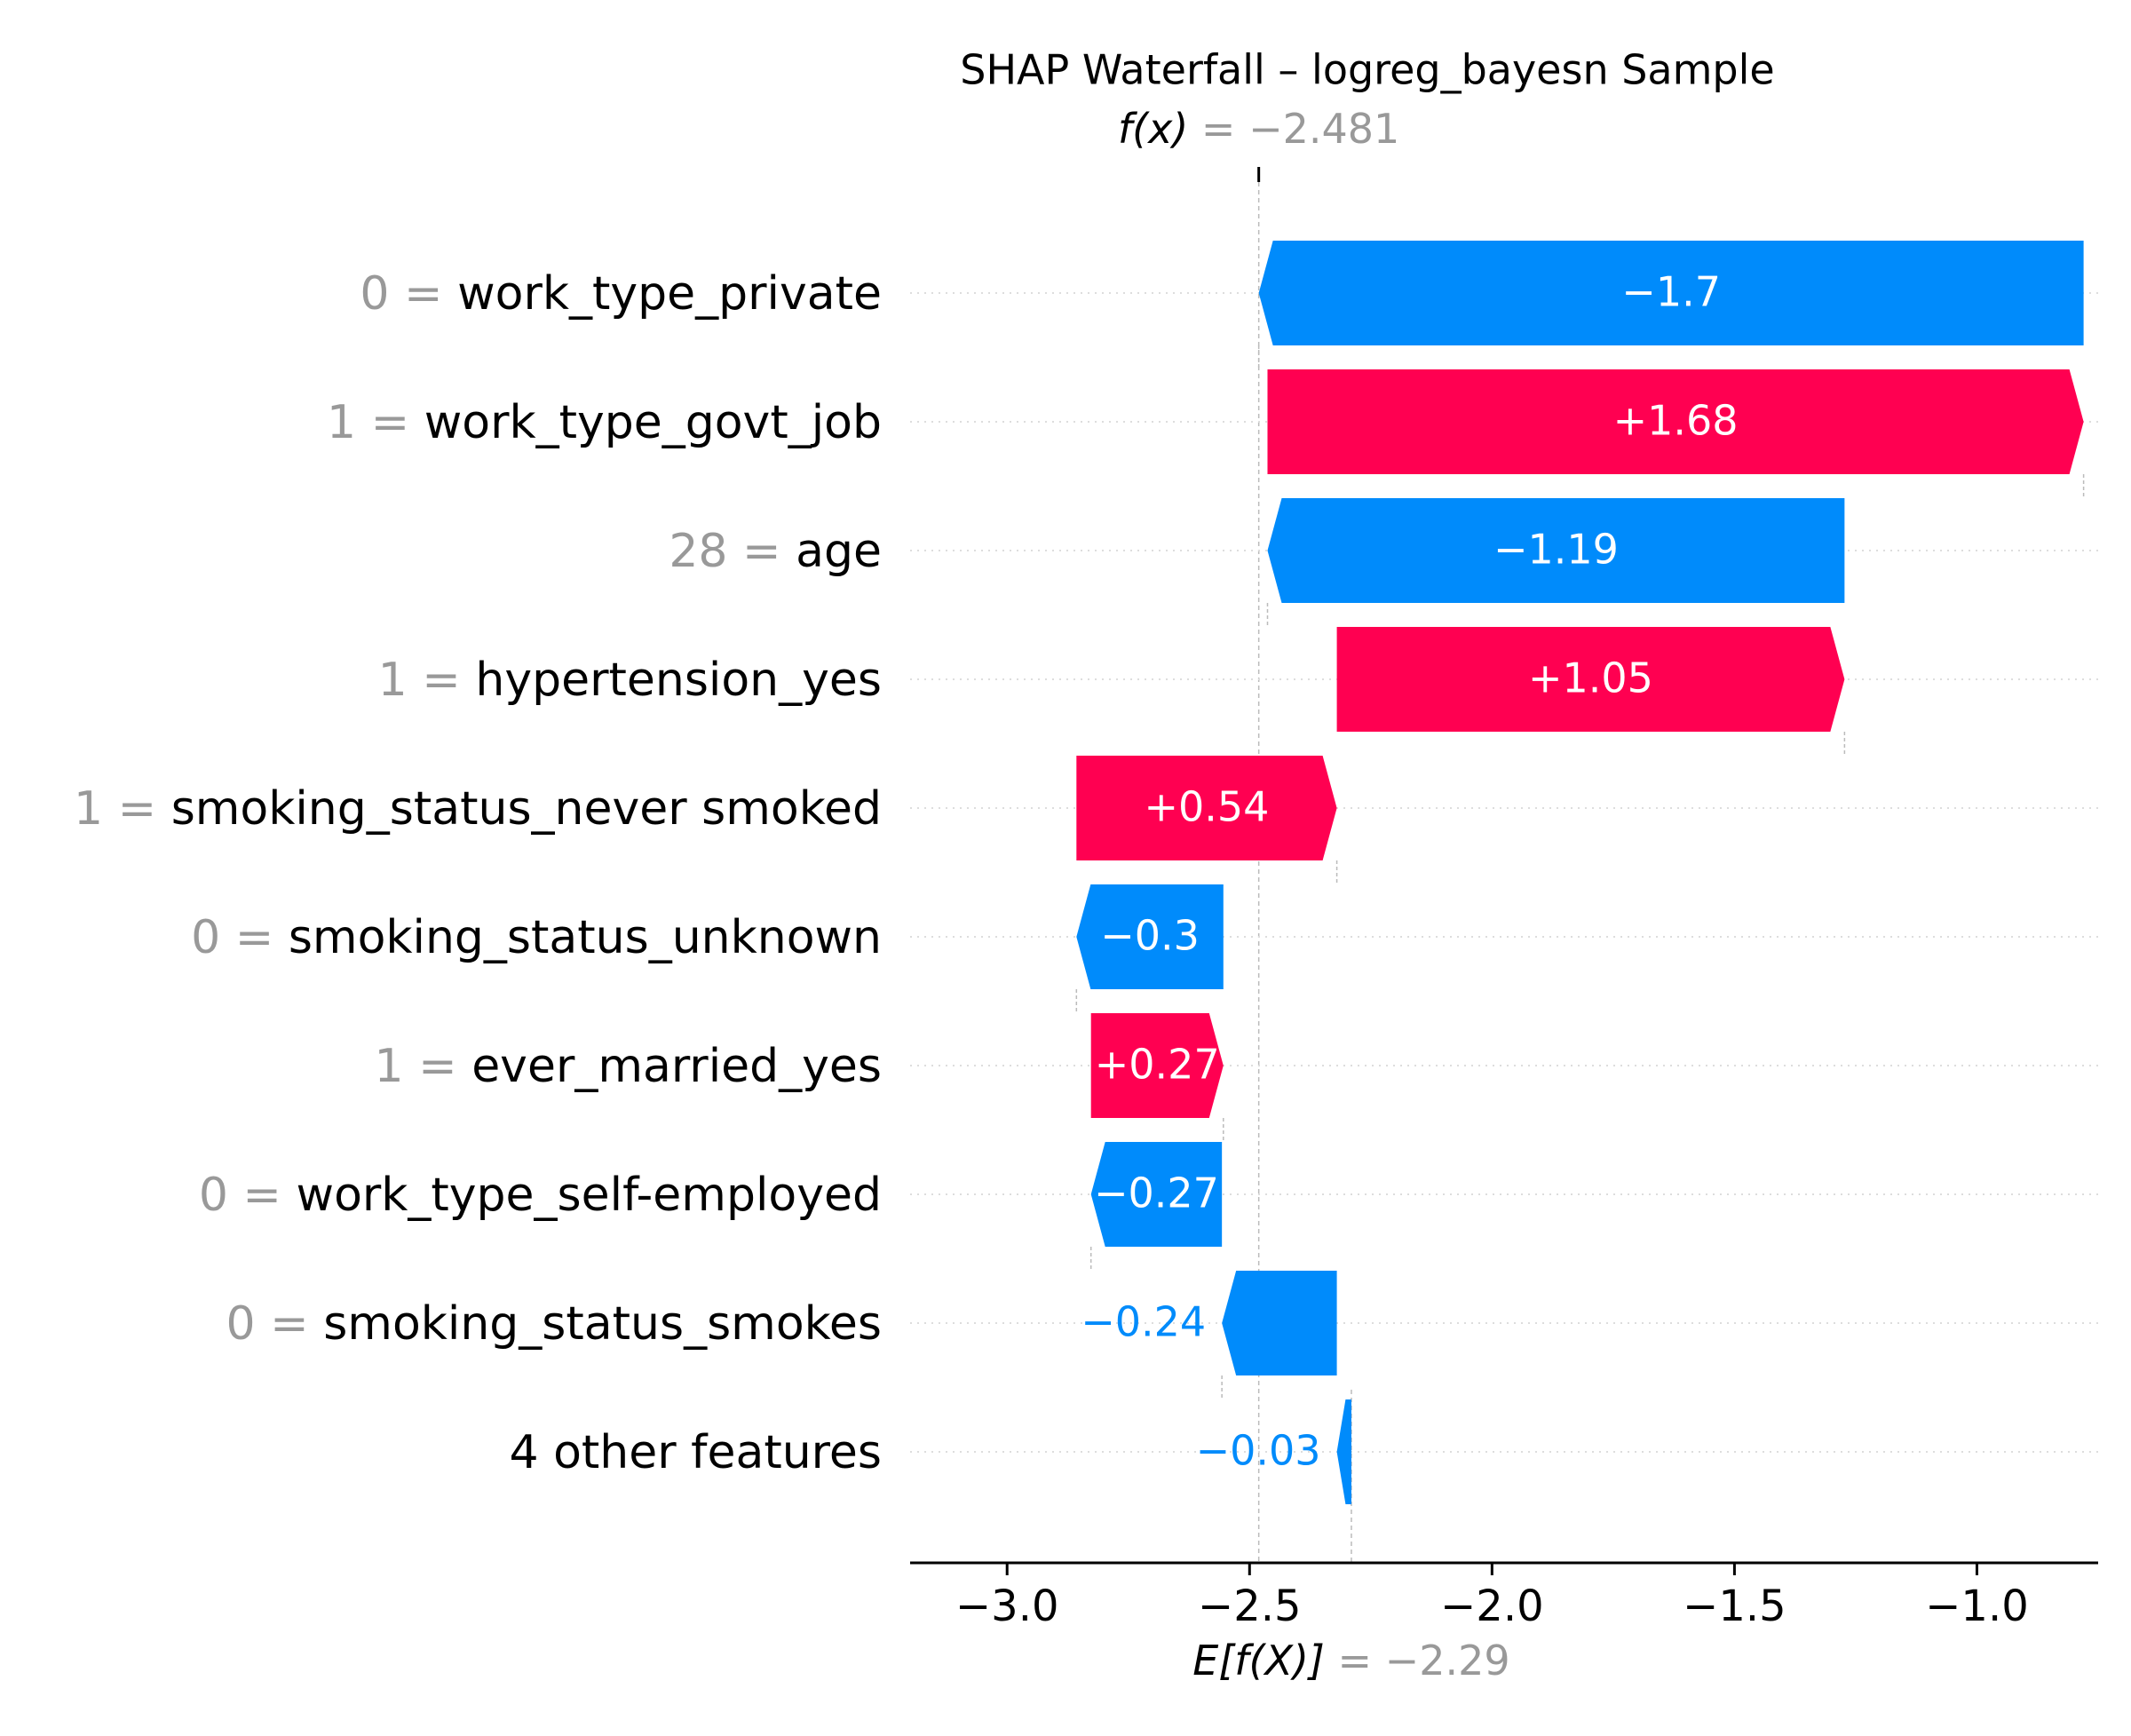  What do you see at coordinates (669, 294) in the screenshot?
I see `feature-name: work_type_private` at bounding box center [669, 294].